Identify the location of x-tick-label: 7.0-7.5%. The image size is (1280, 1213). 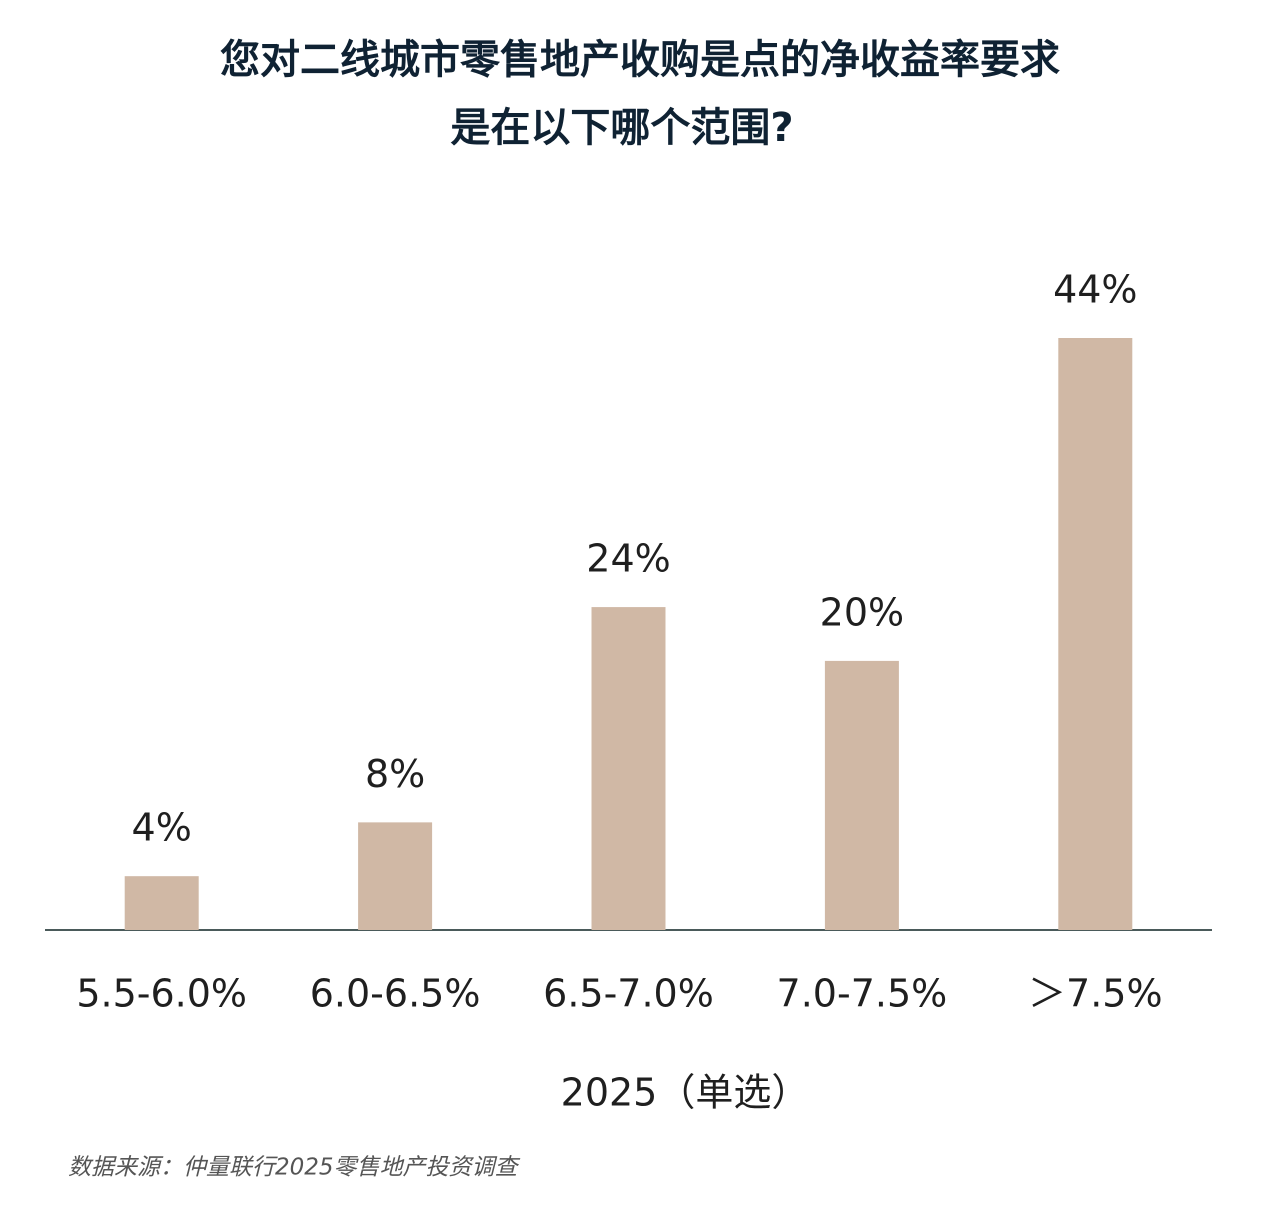
(862, 994).